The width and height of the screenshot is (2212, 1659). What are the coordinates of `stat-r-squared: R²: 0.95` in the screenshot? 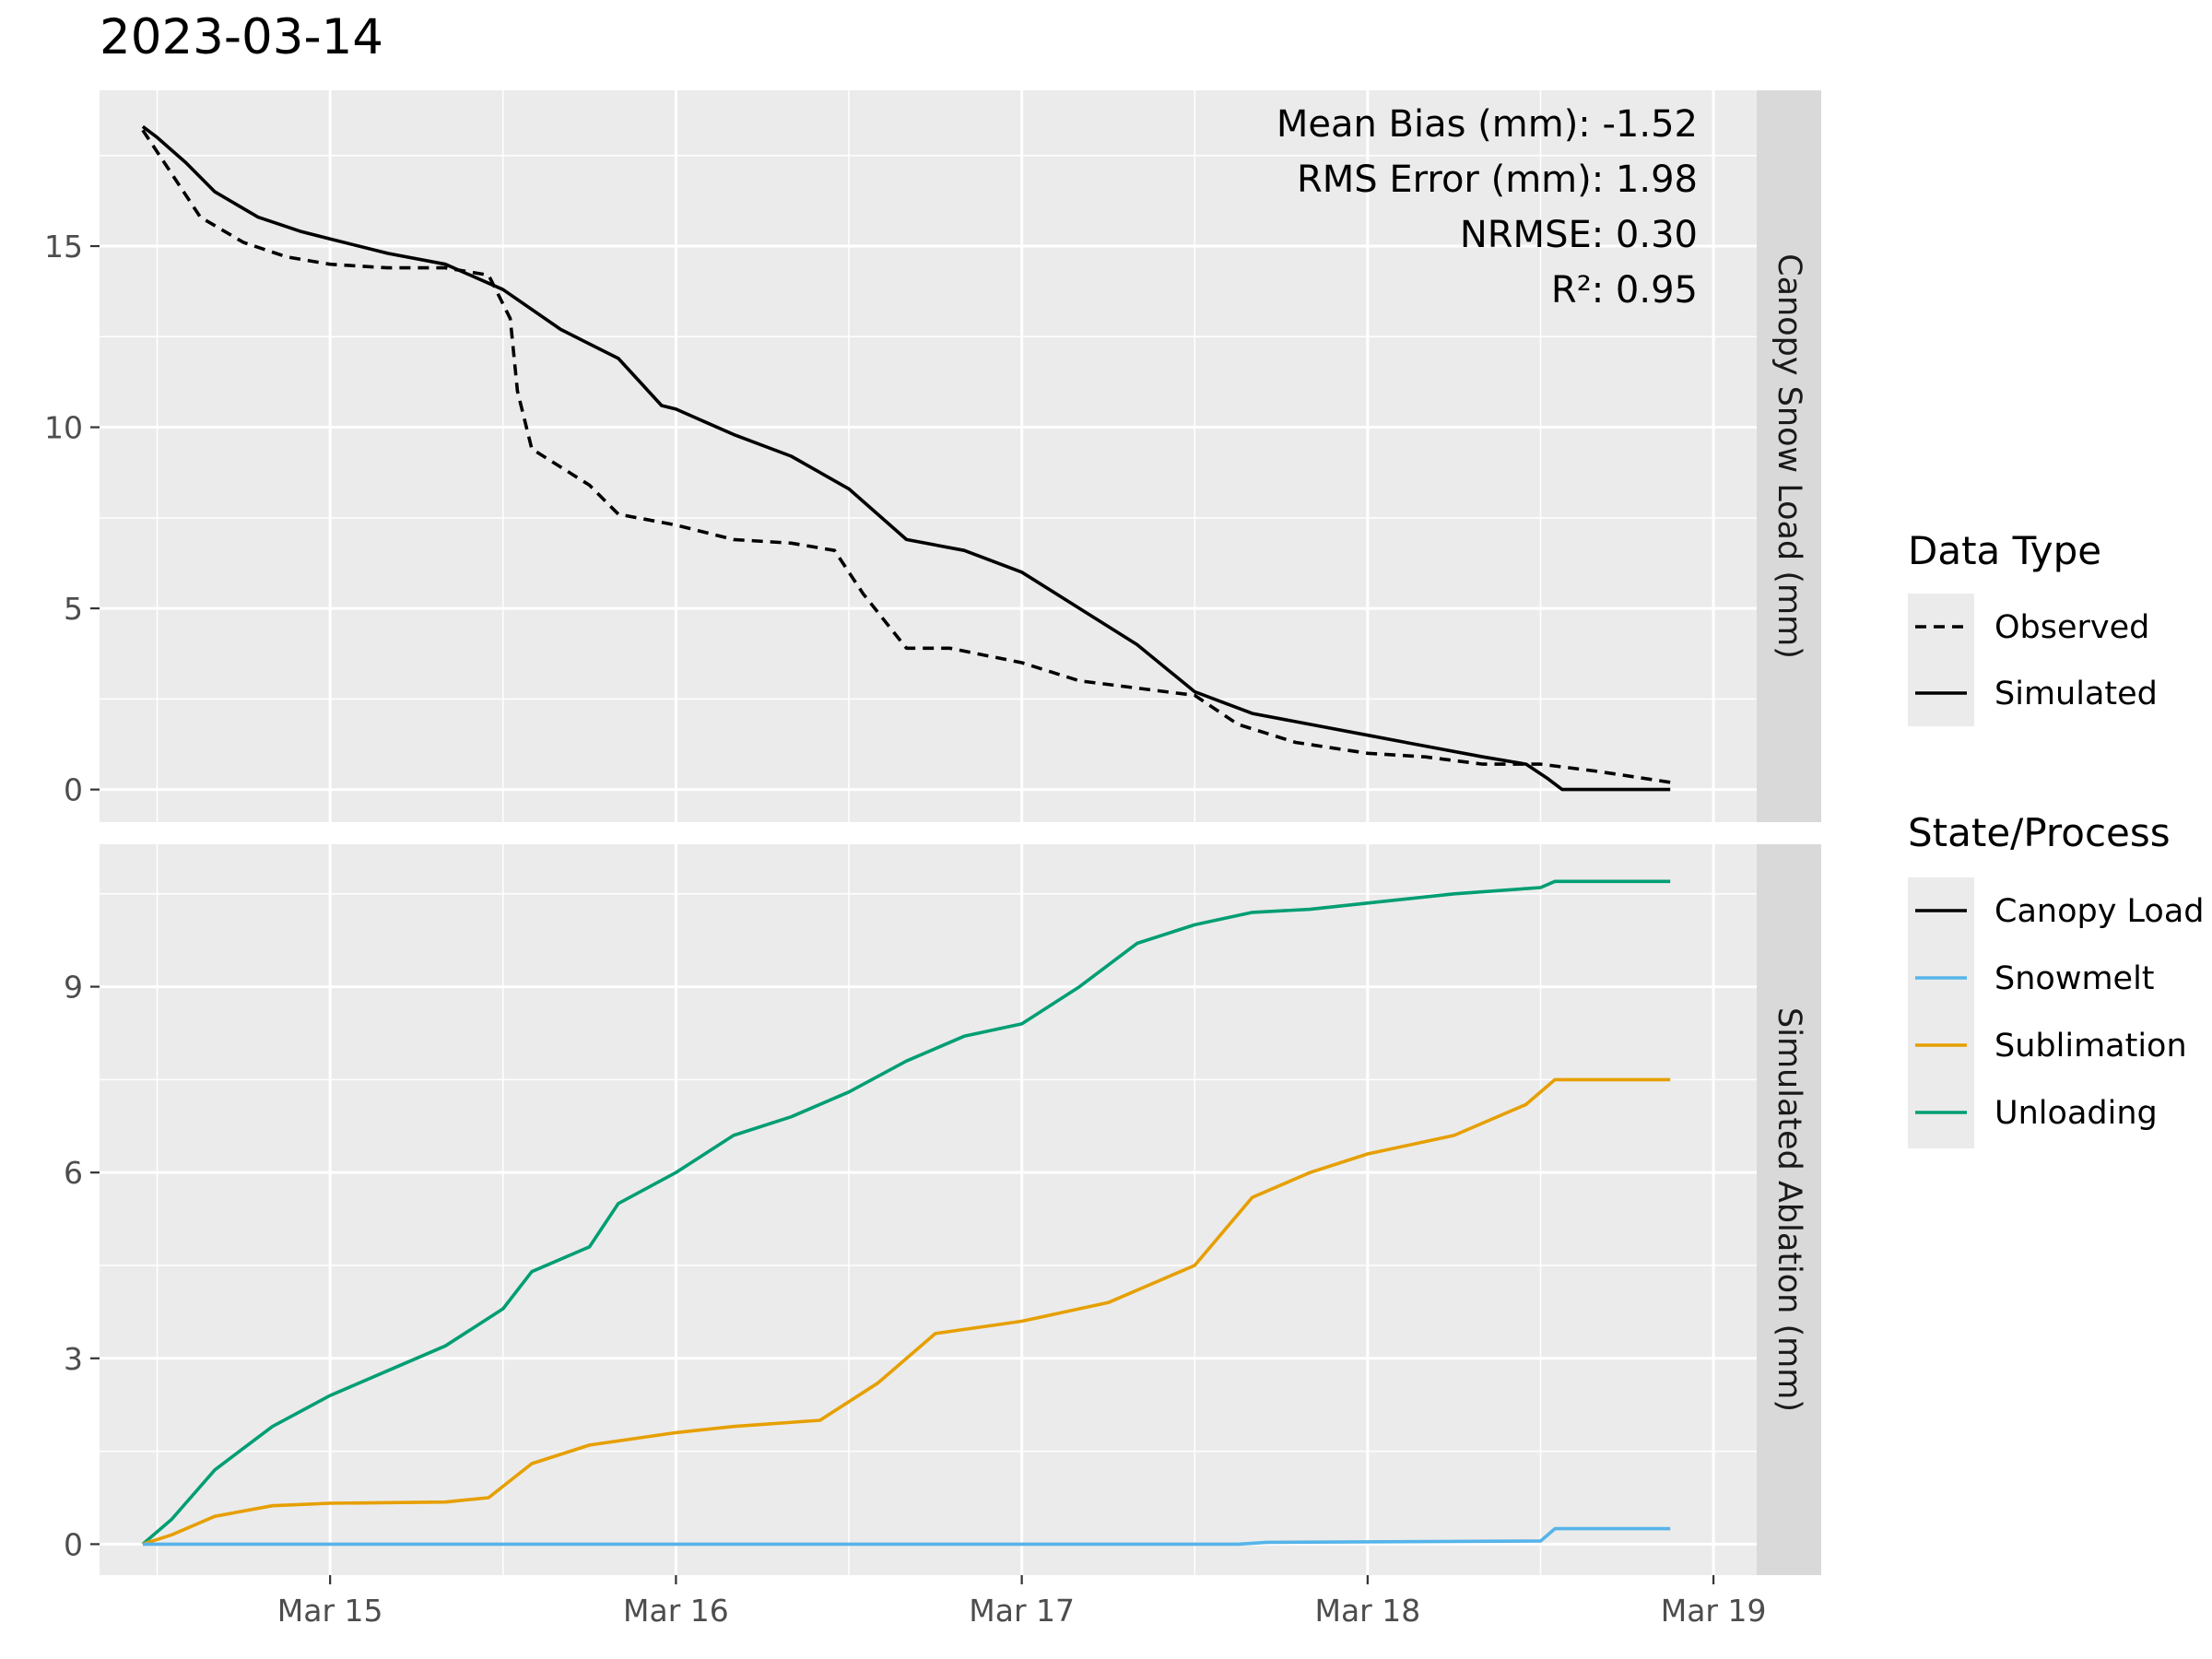 It's located at (1624, 290).